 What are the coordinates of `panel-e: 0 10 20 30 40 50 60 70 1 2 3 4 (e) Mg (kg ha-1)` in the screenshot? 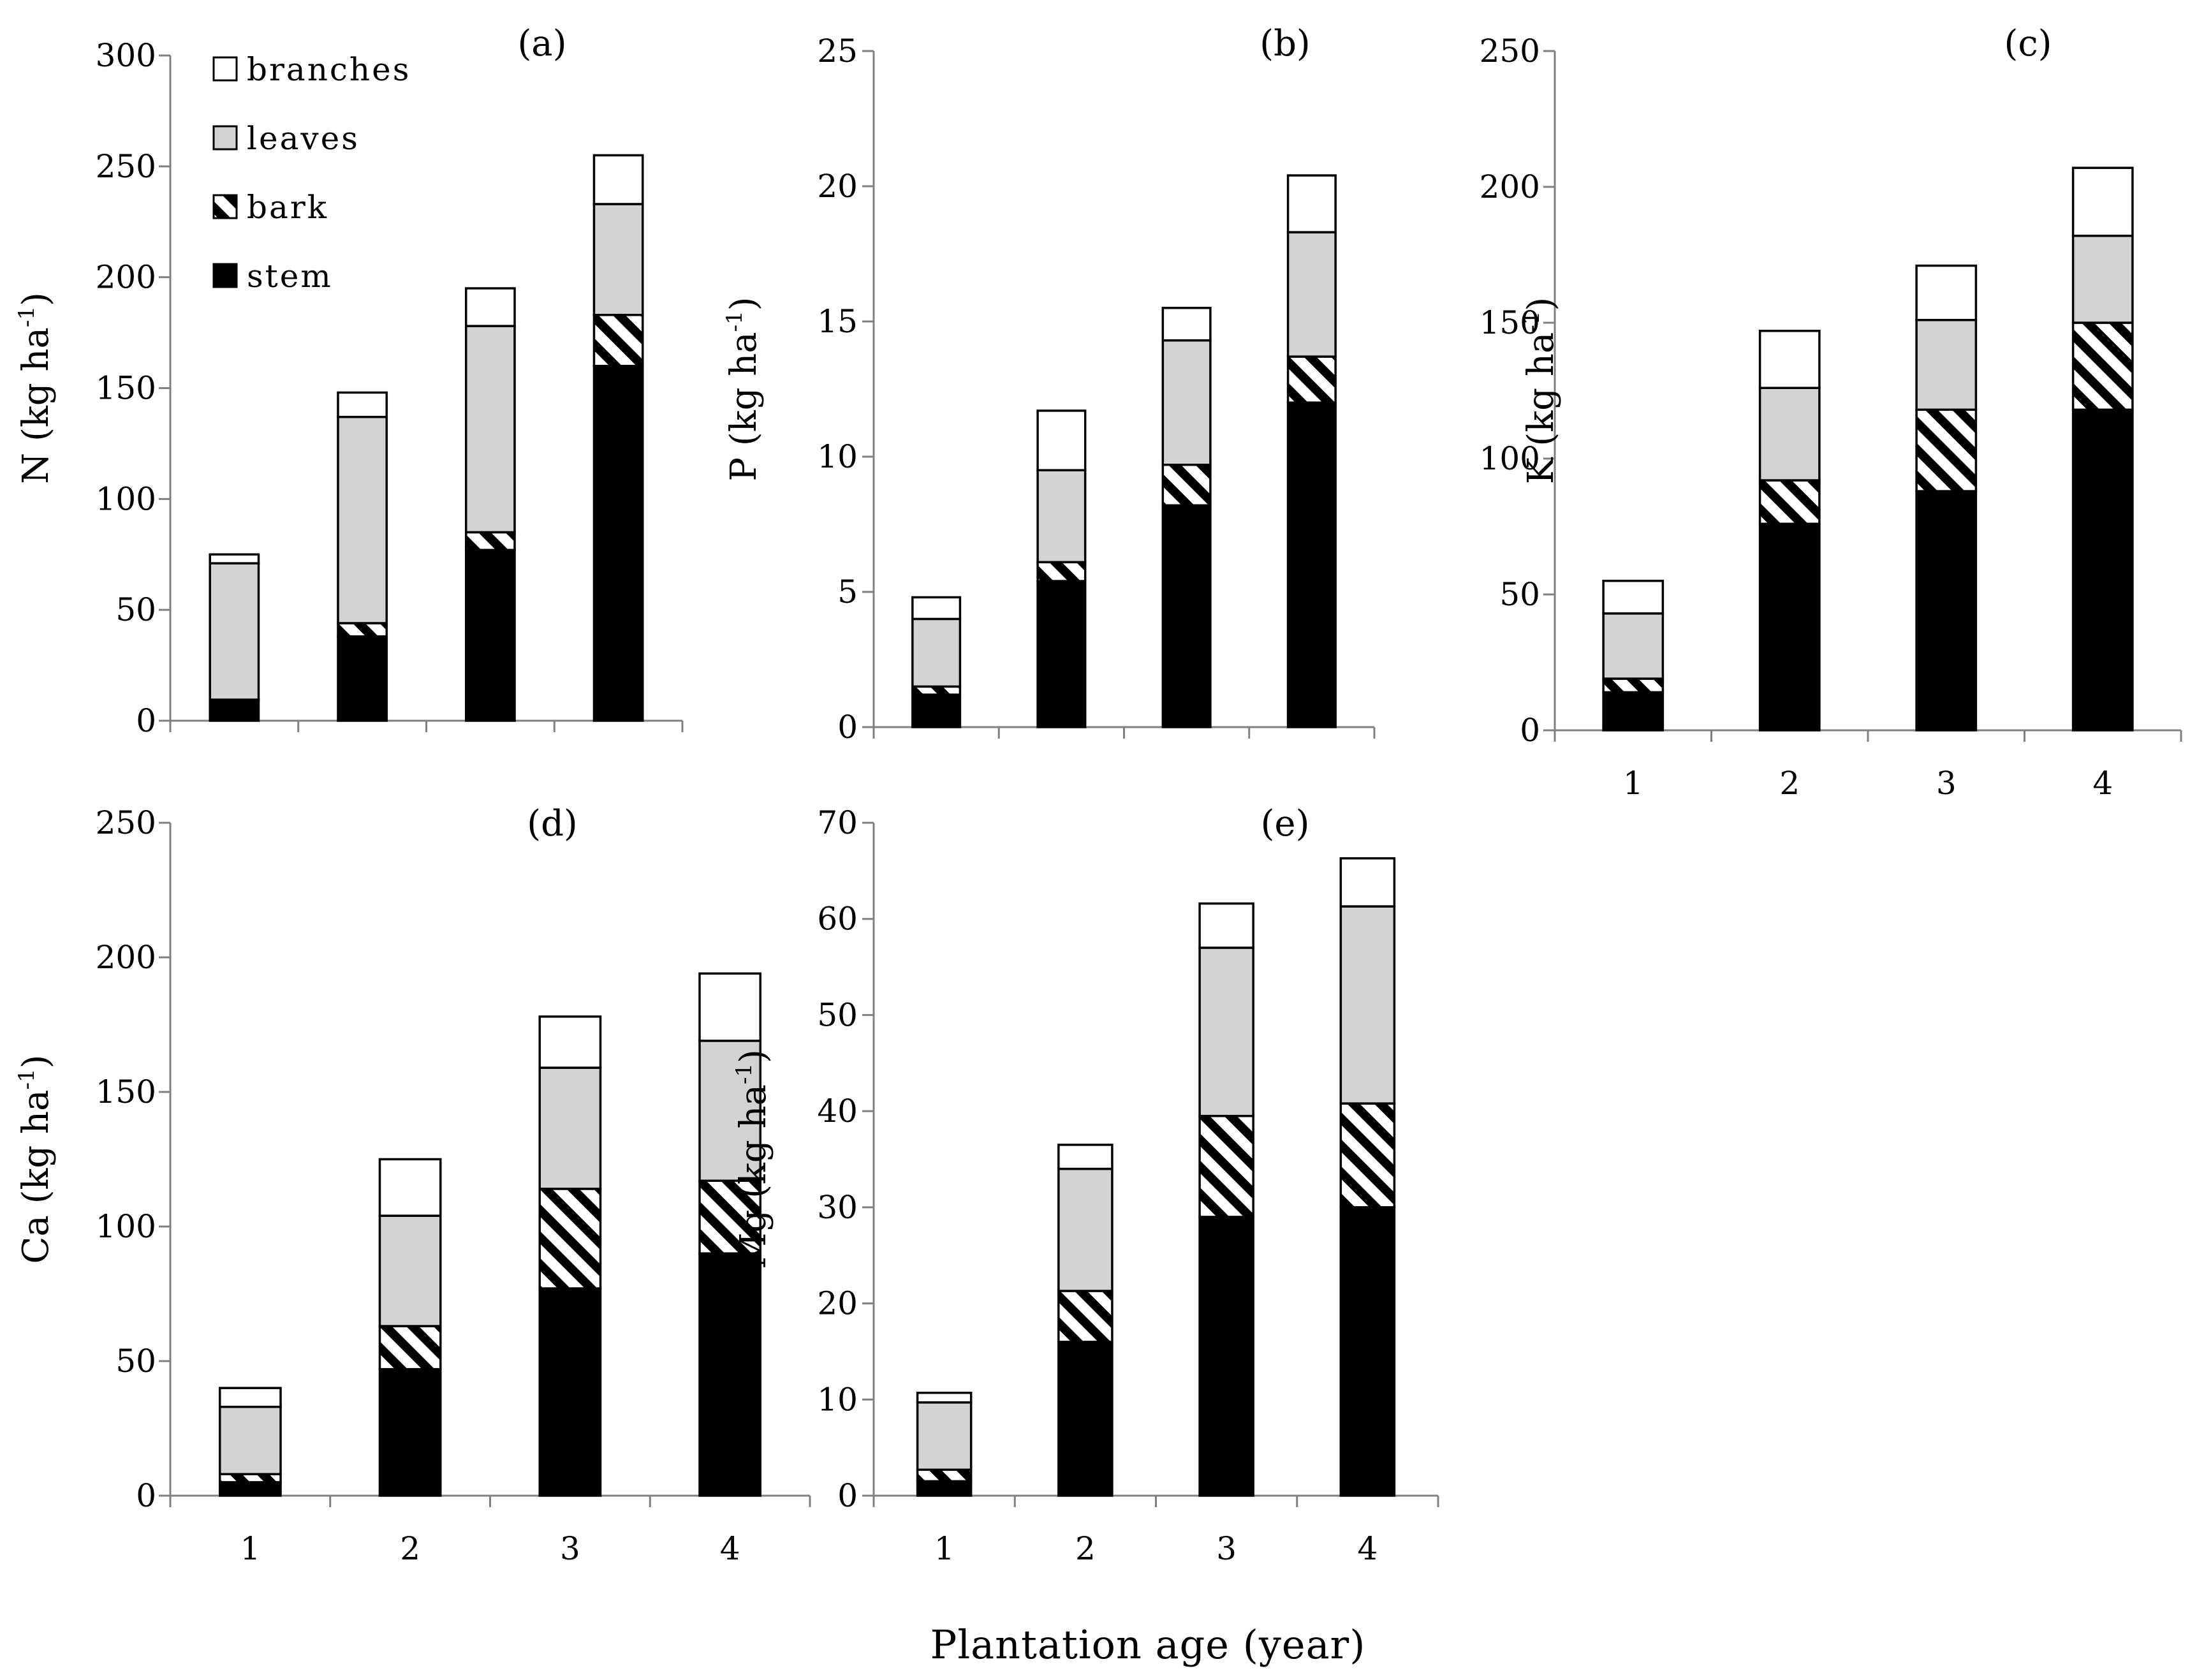 It's located at (1085, 1185).